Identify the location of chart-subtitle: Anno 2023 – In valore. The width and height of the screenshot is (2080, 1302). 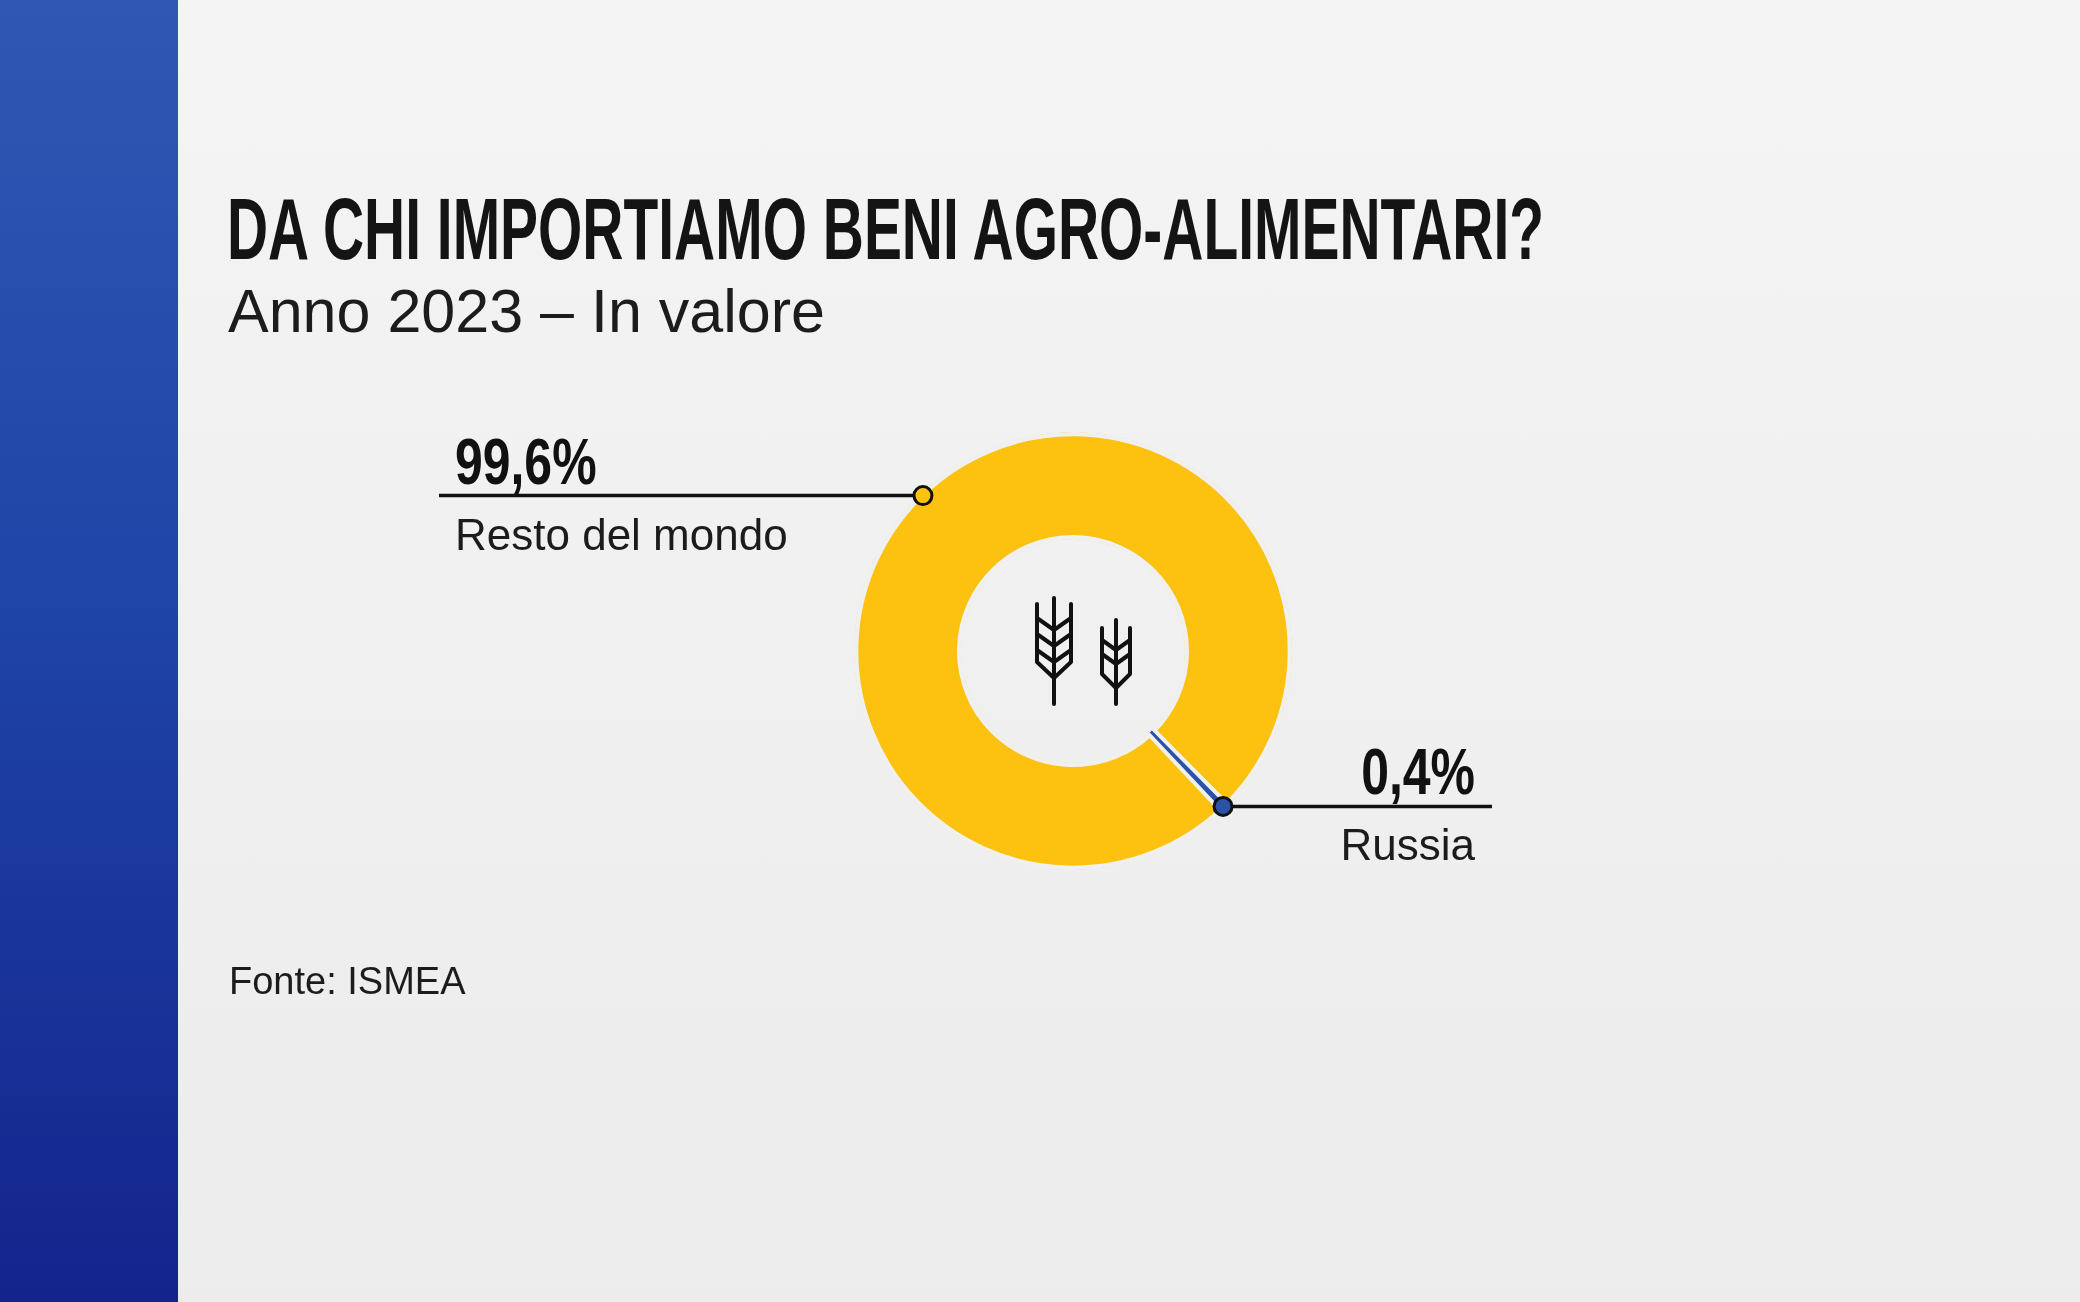
(526, 311).